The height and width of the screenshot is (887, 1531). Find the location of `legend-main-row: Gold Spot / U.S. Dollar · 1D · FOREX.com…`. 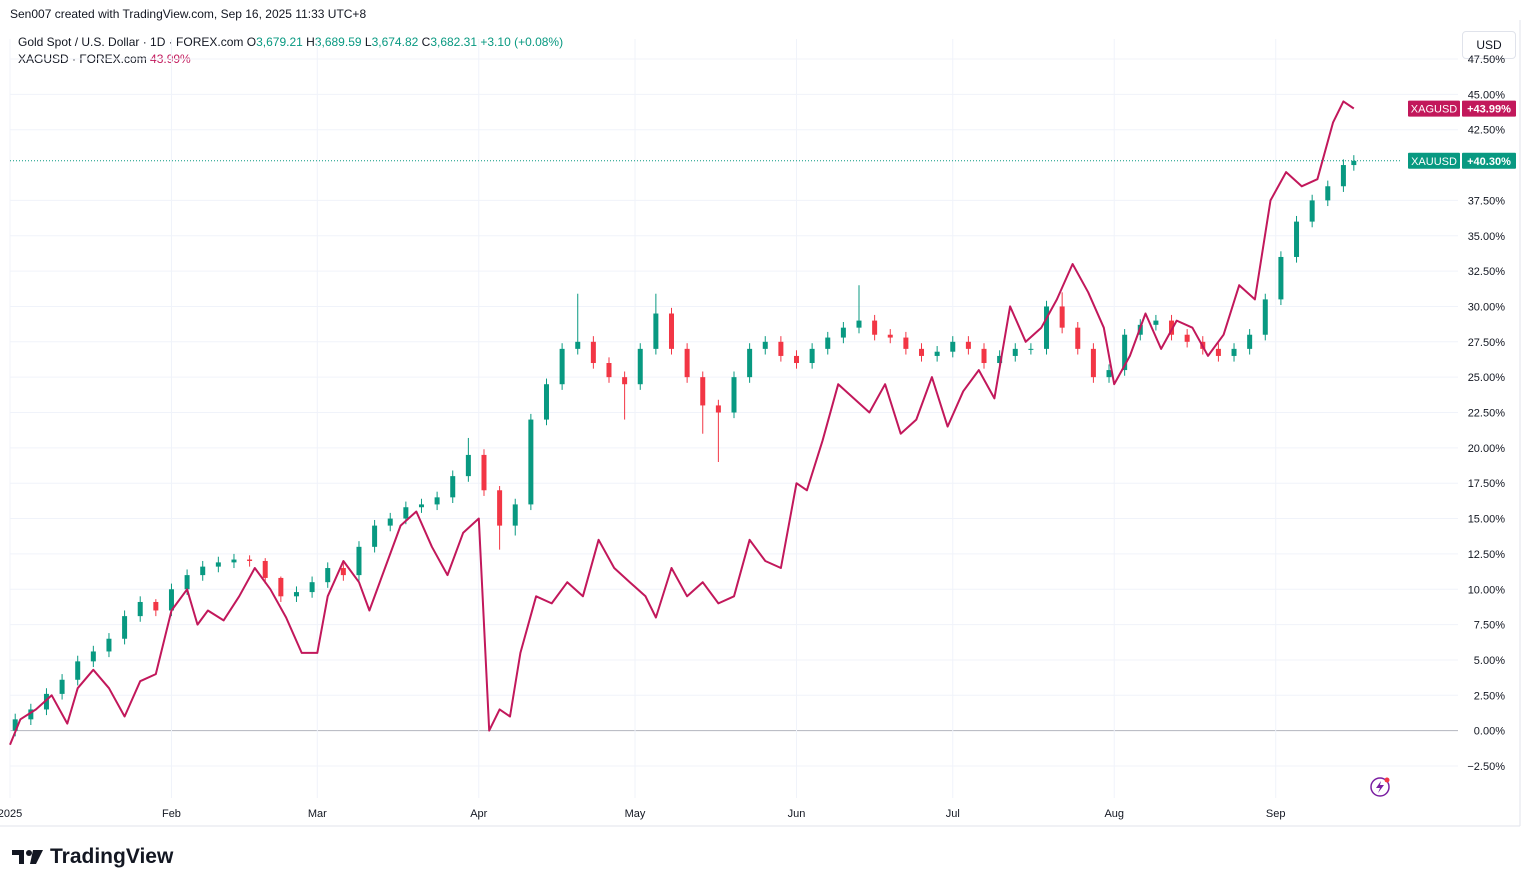

legend-main-row: Gold Spot / U.S. Dollar · 1D · FOREX.com… is located at coordinates (290, 42).